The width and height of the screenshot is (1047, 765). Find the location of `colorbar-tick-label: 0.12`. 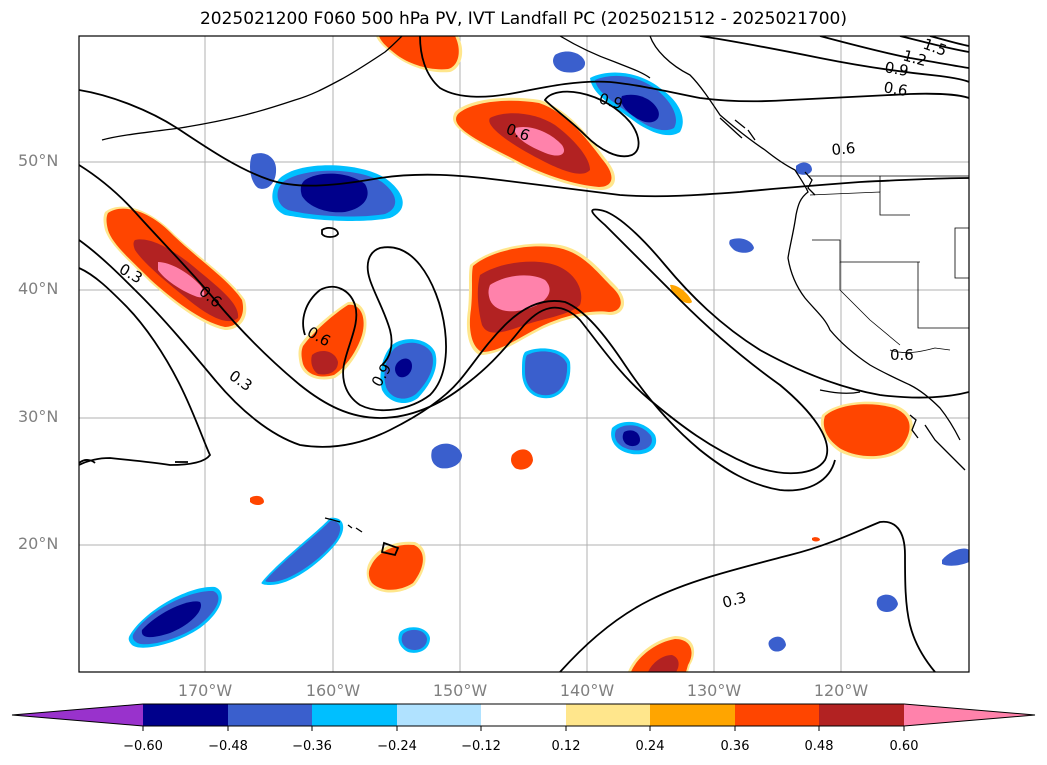

colorbar-tick-label: 0.12 is located at coordinates (566, 746).